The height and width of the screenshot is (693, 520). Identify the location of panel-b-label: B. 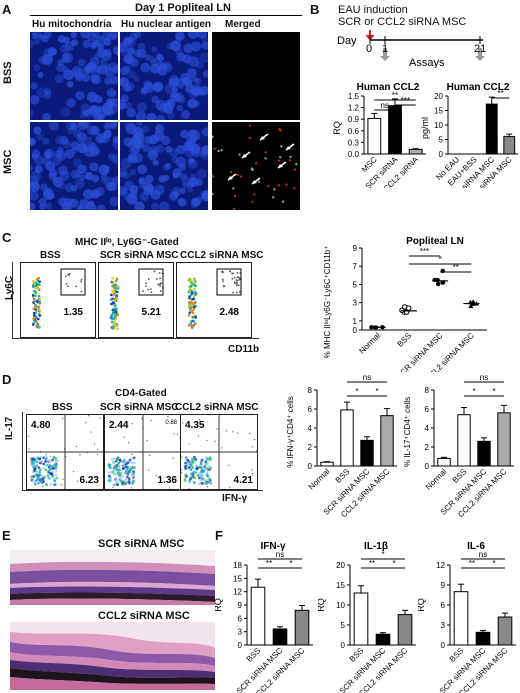
(315, 9).